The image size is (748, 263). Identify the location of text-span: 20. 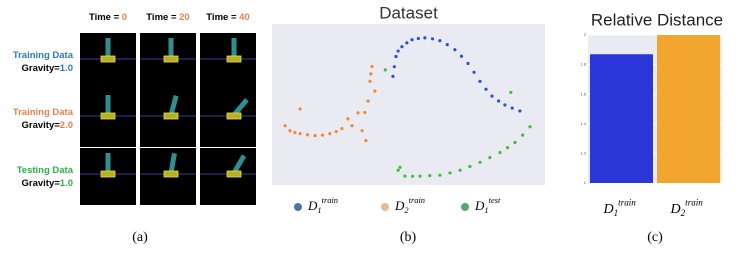
(184, 17).